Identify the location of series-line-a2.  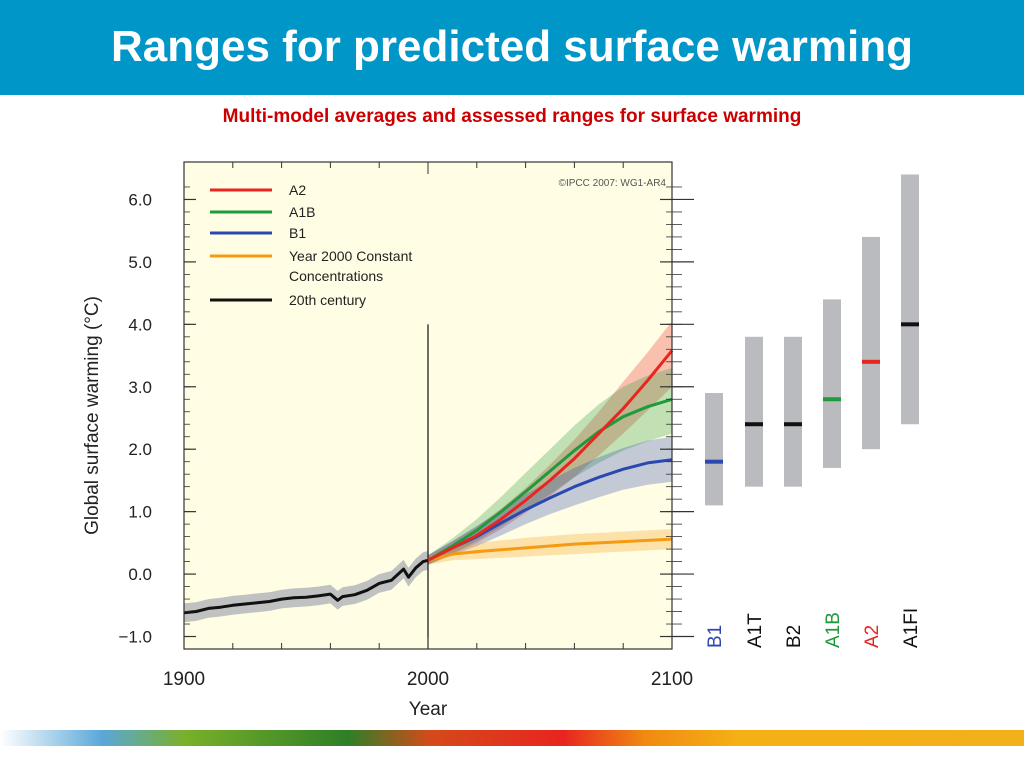
(550, 455).